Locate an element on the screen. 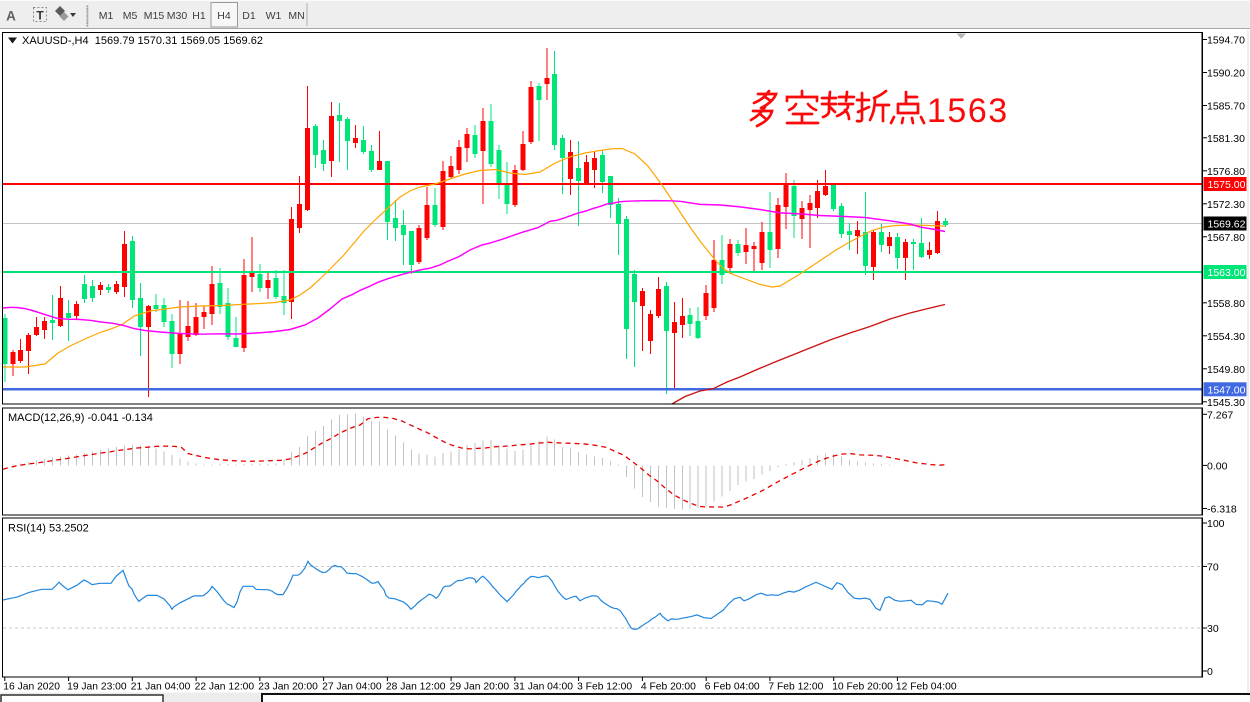  svg-text: 1572.30 is located at coordinates (1226, 205).